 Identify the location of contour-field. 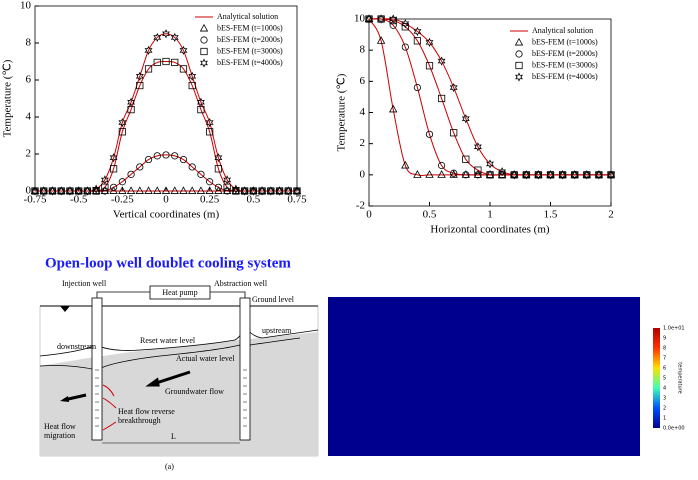
(484, 376).